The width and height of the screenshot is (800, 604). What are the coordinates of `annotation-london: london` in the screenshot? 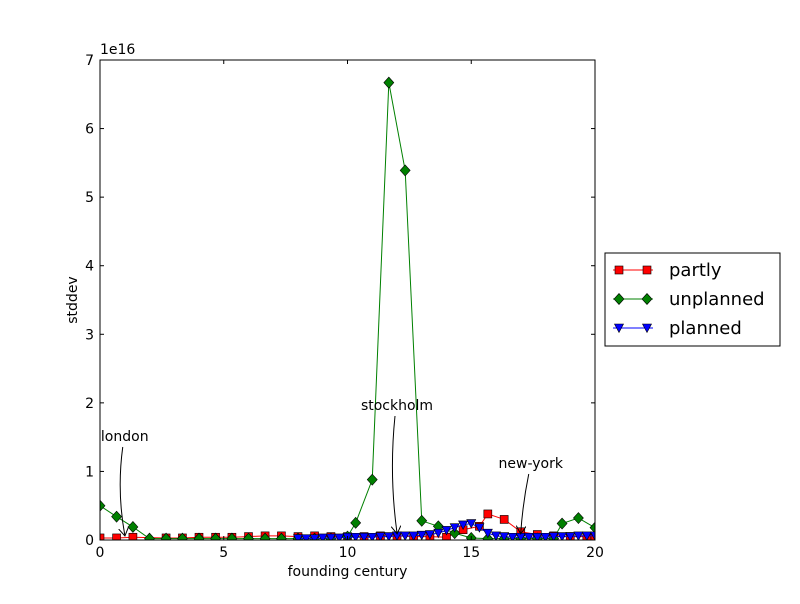 It's located at (125, 482).